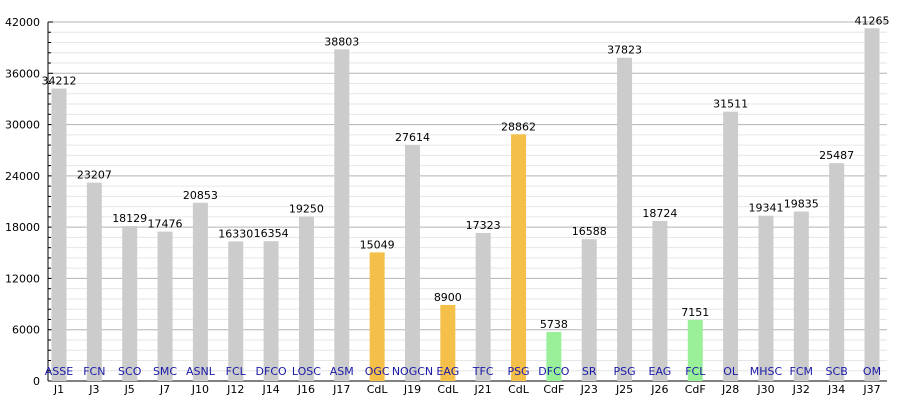  I want to click on team-label: LOSC, so click(306, 371).